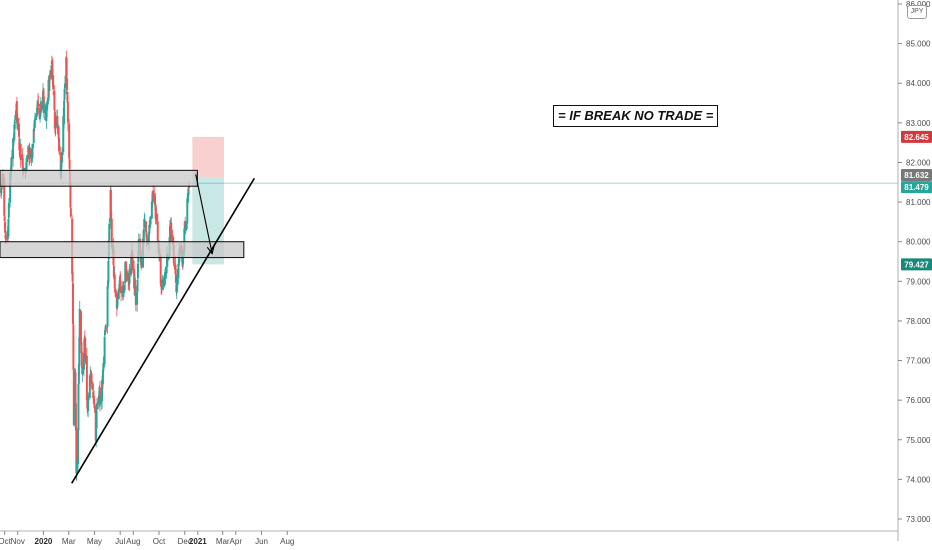  Describe the element at coordinates (287, 541) in the screenshot. I see `x-tick-label: Aug` at that location.